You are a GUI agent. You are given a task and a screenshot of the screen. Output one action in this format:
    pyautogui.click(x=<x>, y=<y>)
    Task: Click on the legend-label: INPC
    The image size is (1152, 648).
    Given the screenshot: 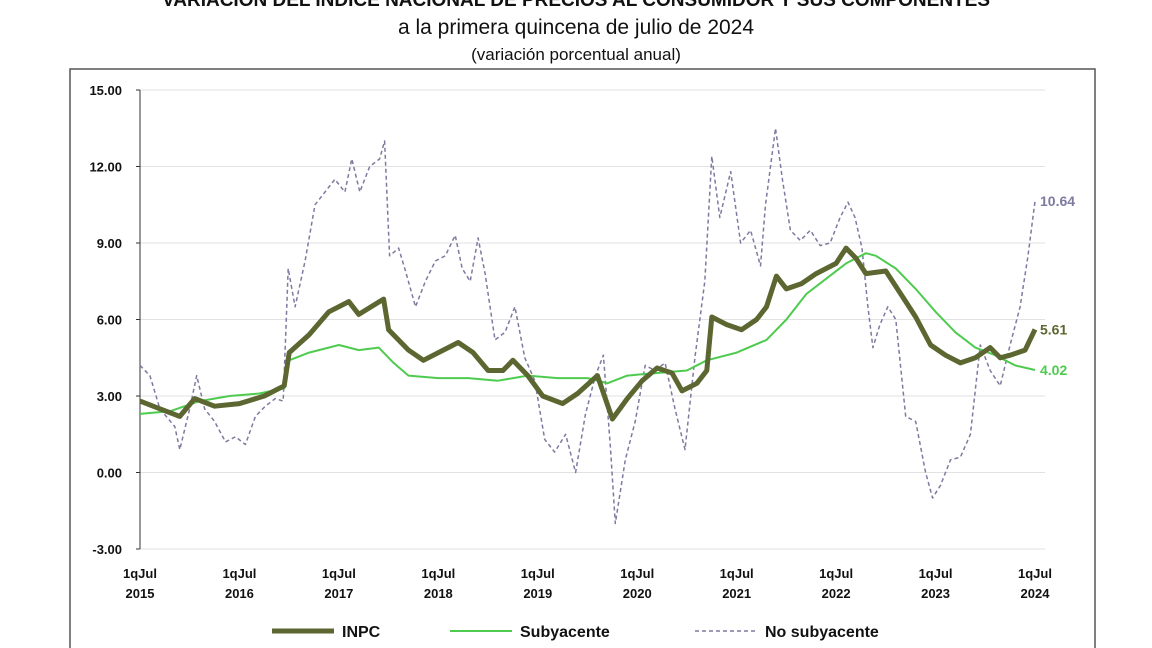 What is the action you would take?
    pyautogui.click(x=361, y=632)
    